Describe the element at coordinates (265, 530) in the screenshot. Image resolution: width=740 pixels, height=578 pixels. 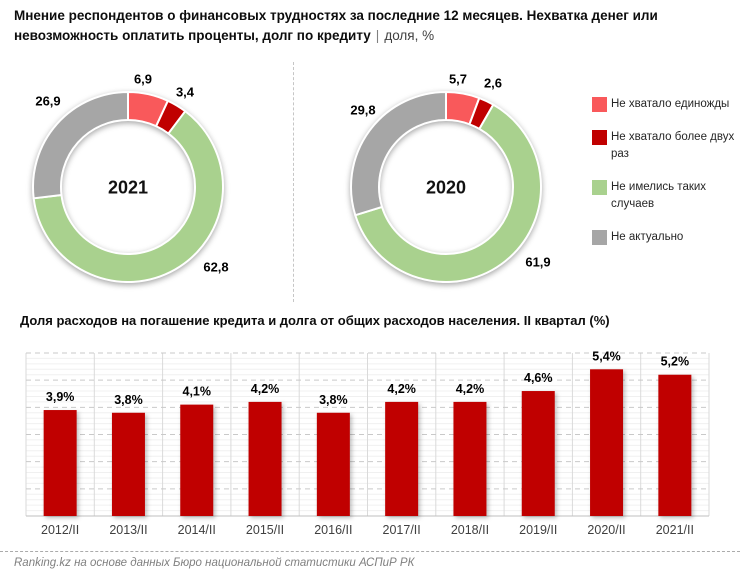
I see `x-axis-label: 2015/II` at that location.